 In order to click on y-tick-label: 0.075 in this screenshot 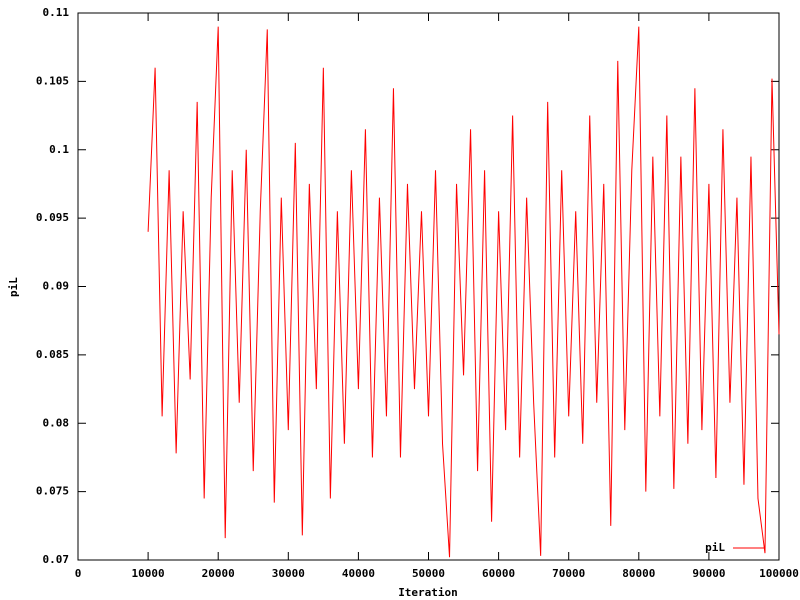, I will do `click(52, 491)`.